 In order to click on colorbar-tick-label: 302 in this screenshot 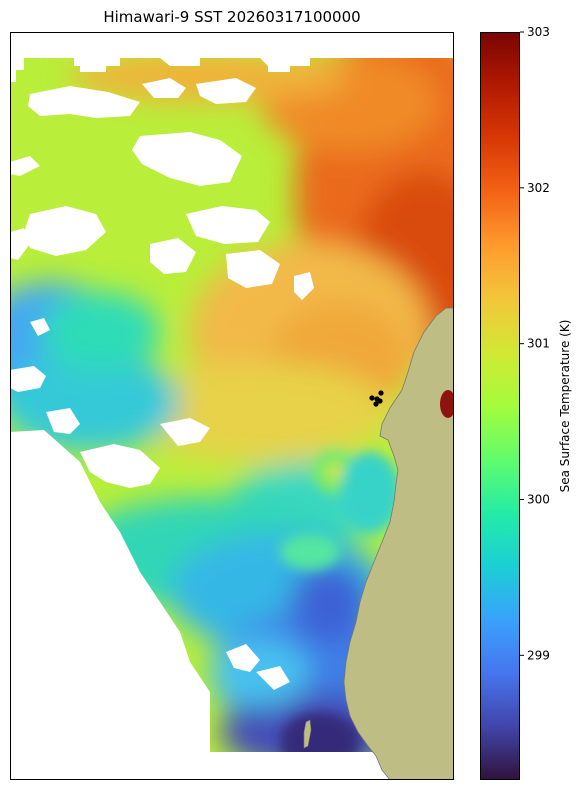, I will do `click(538, 188)`.